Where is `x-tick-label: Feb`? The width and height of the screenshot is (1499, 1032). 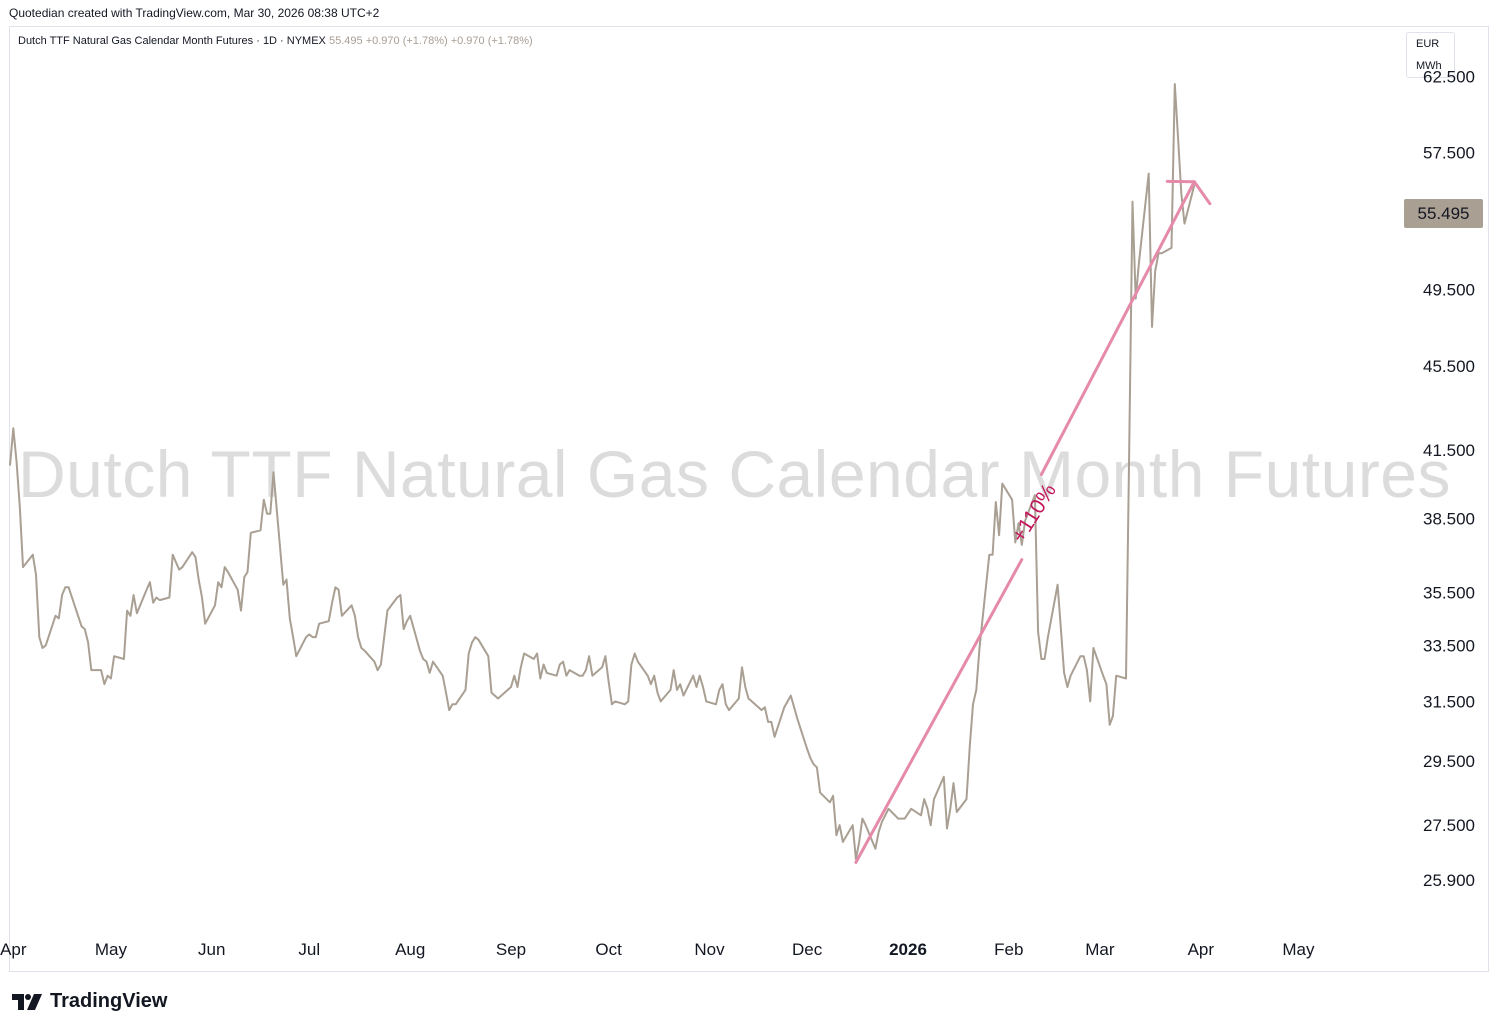 x-tick-label: Feb is located at coordinates (1008, 949).